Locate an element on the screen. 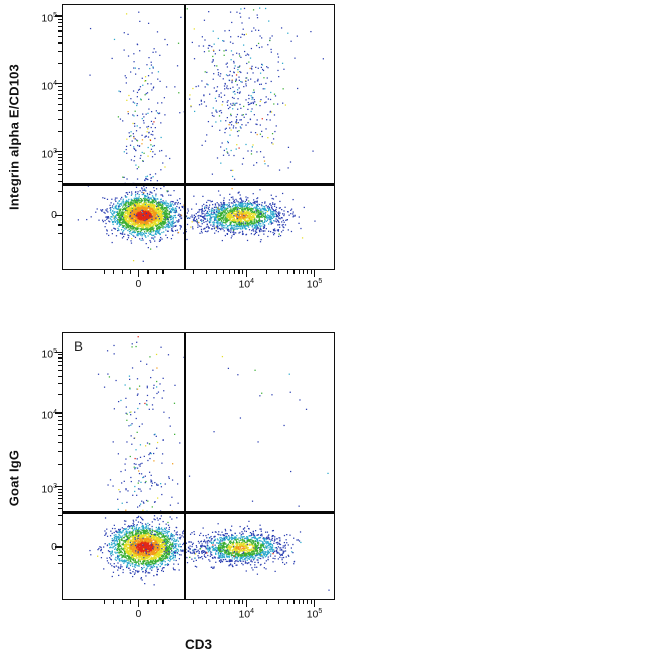 This screenshot has height=668, width=650. y-tick-label: 10³ is located at coordinates (49, 154).